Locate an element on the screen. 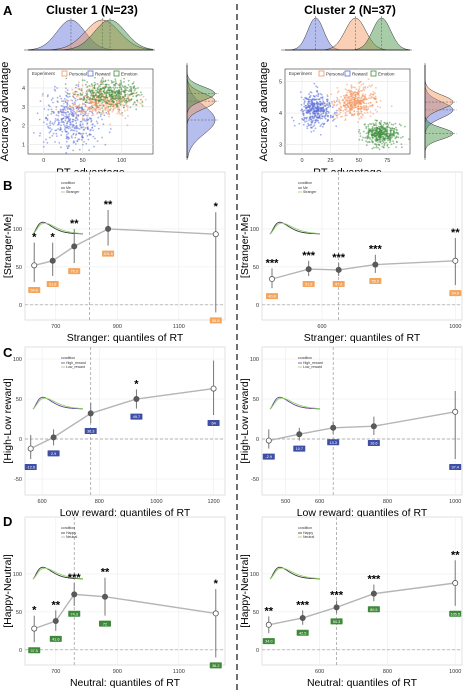 The width and height of the screenshot is (474, 697). x-tick-label: 600 is located at coordinates (321, 327).